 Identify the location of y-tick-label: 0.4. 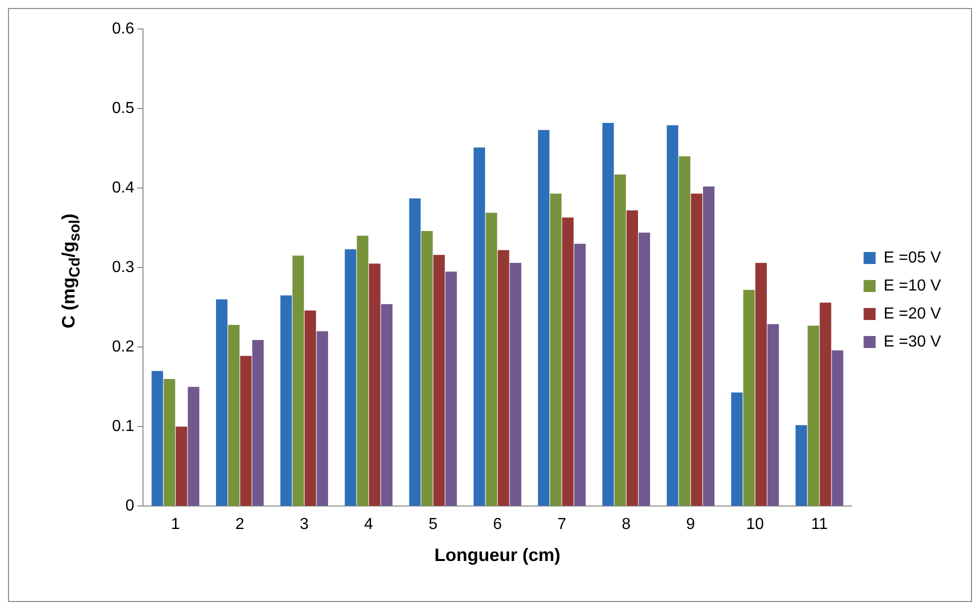
(123, 187).